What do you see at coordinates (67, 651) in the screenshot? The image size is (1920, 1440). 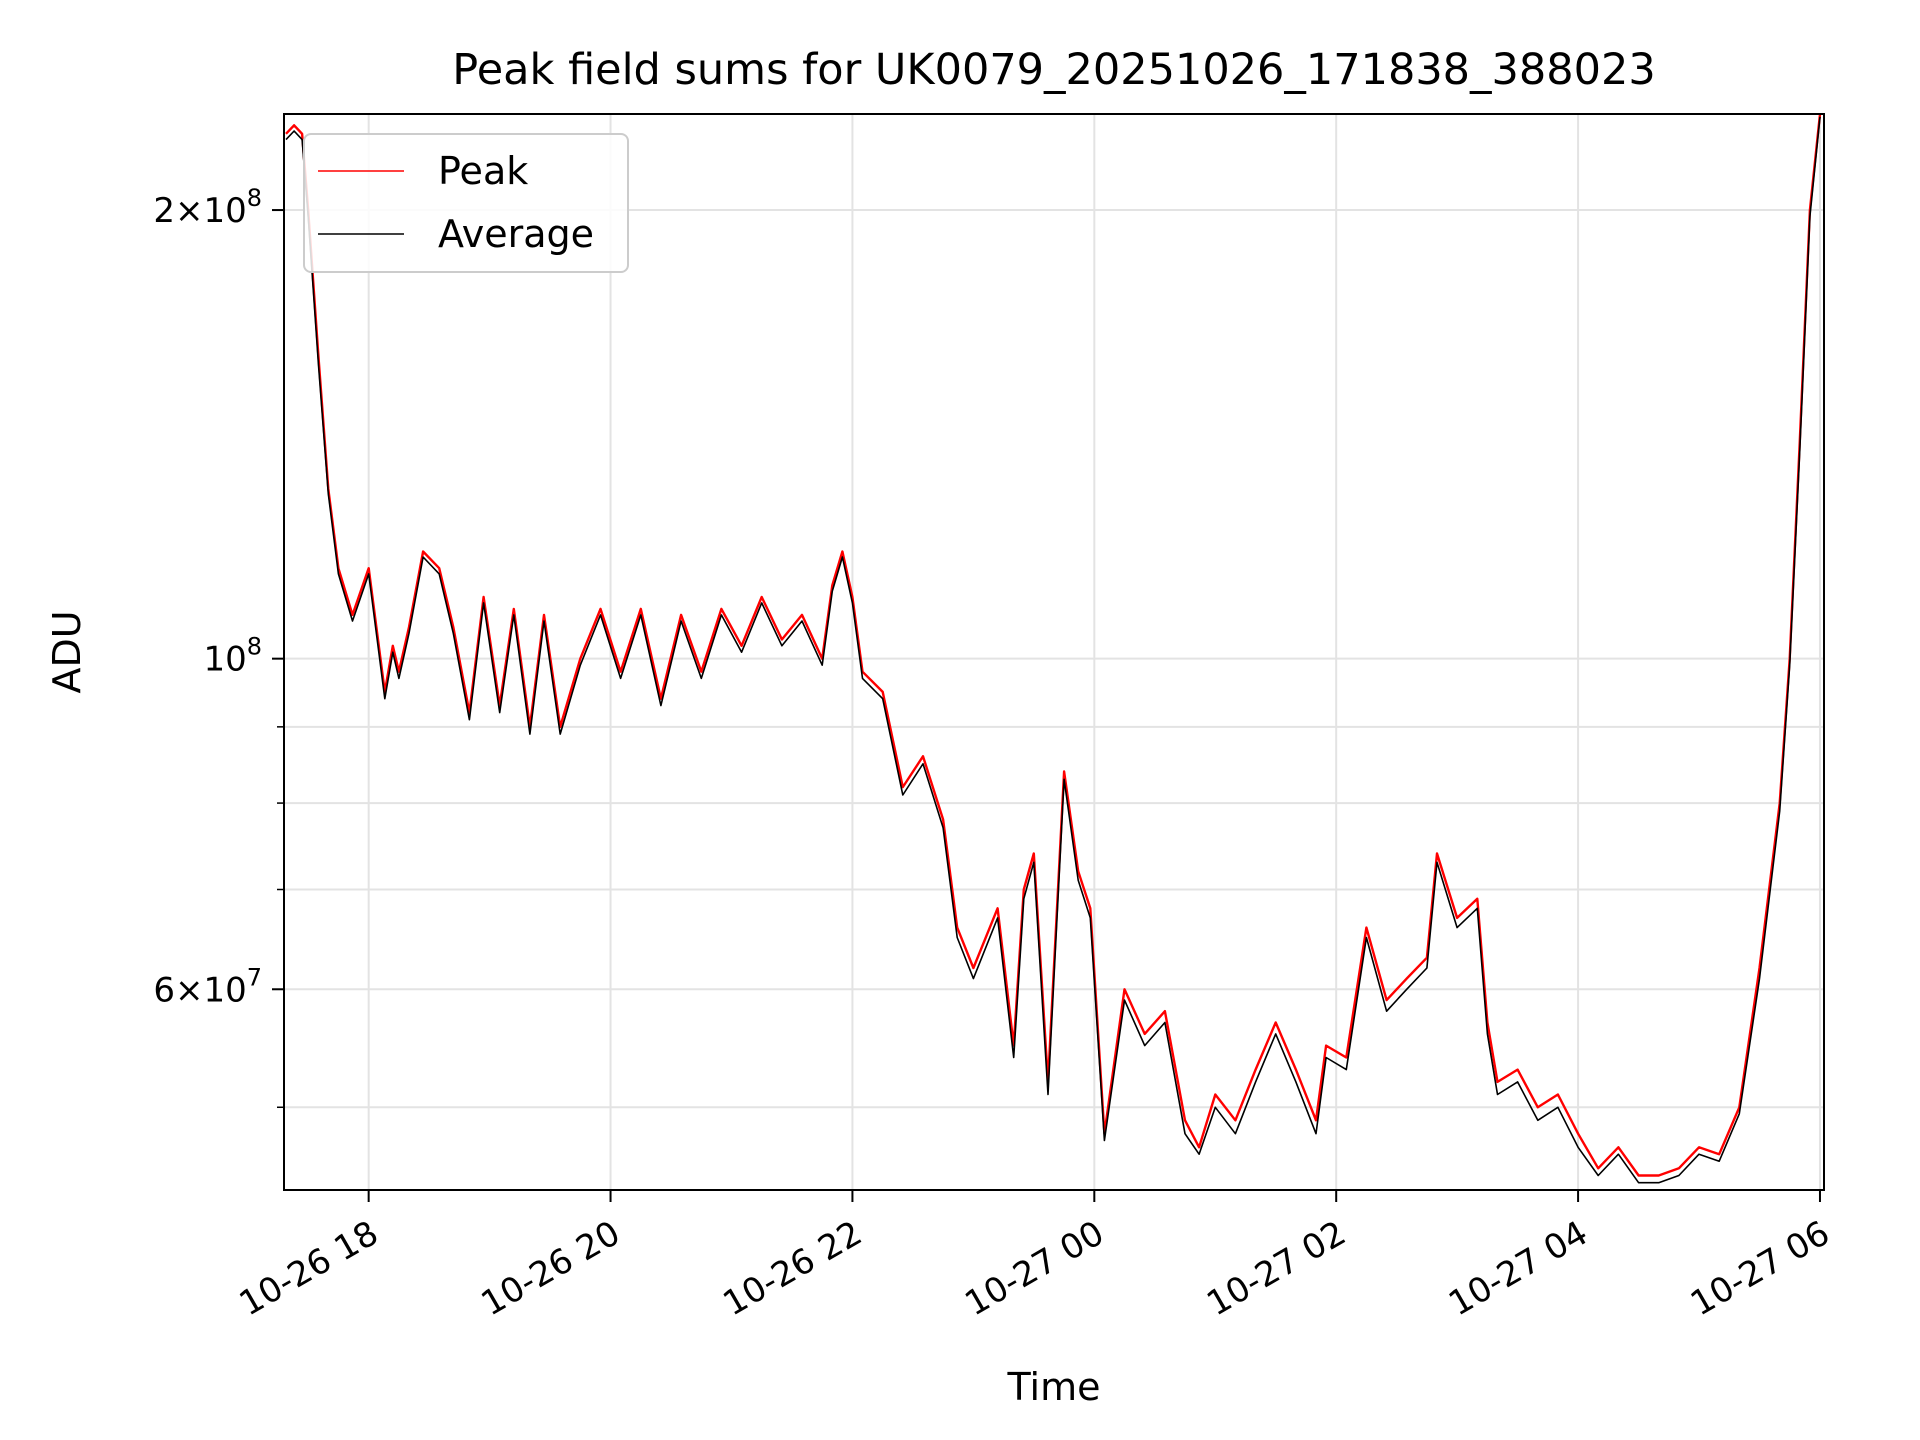 I see `y-axis-label: ADU` at bounding box center [67, 651].